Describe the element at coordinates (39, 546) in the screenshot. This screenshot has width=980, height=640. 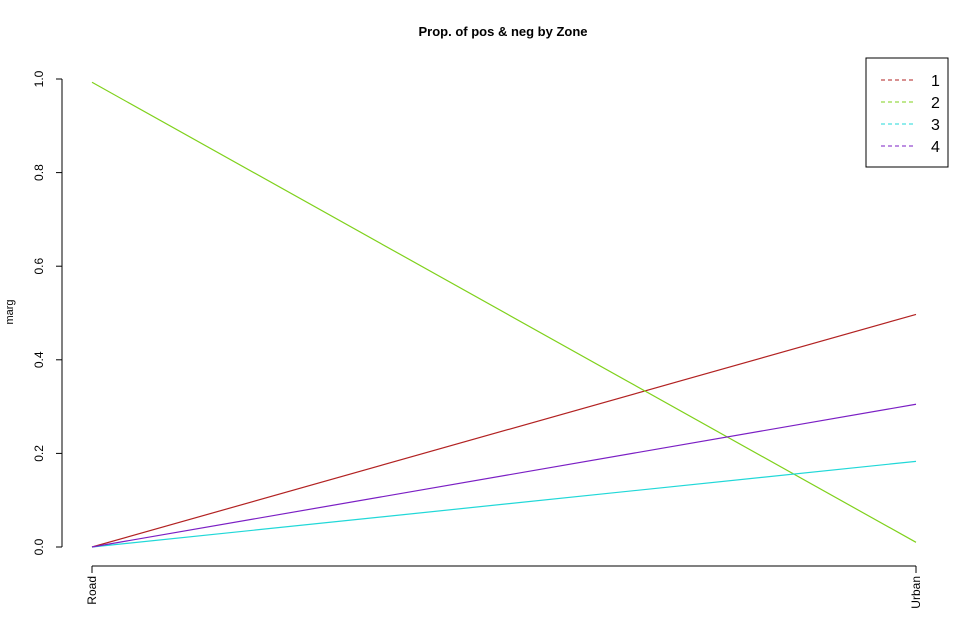
I see `y-tick-label: 0.0` at that location.